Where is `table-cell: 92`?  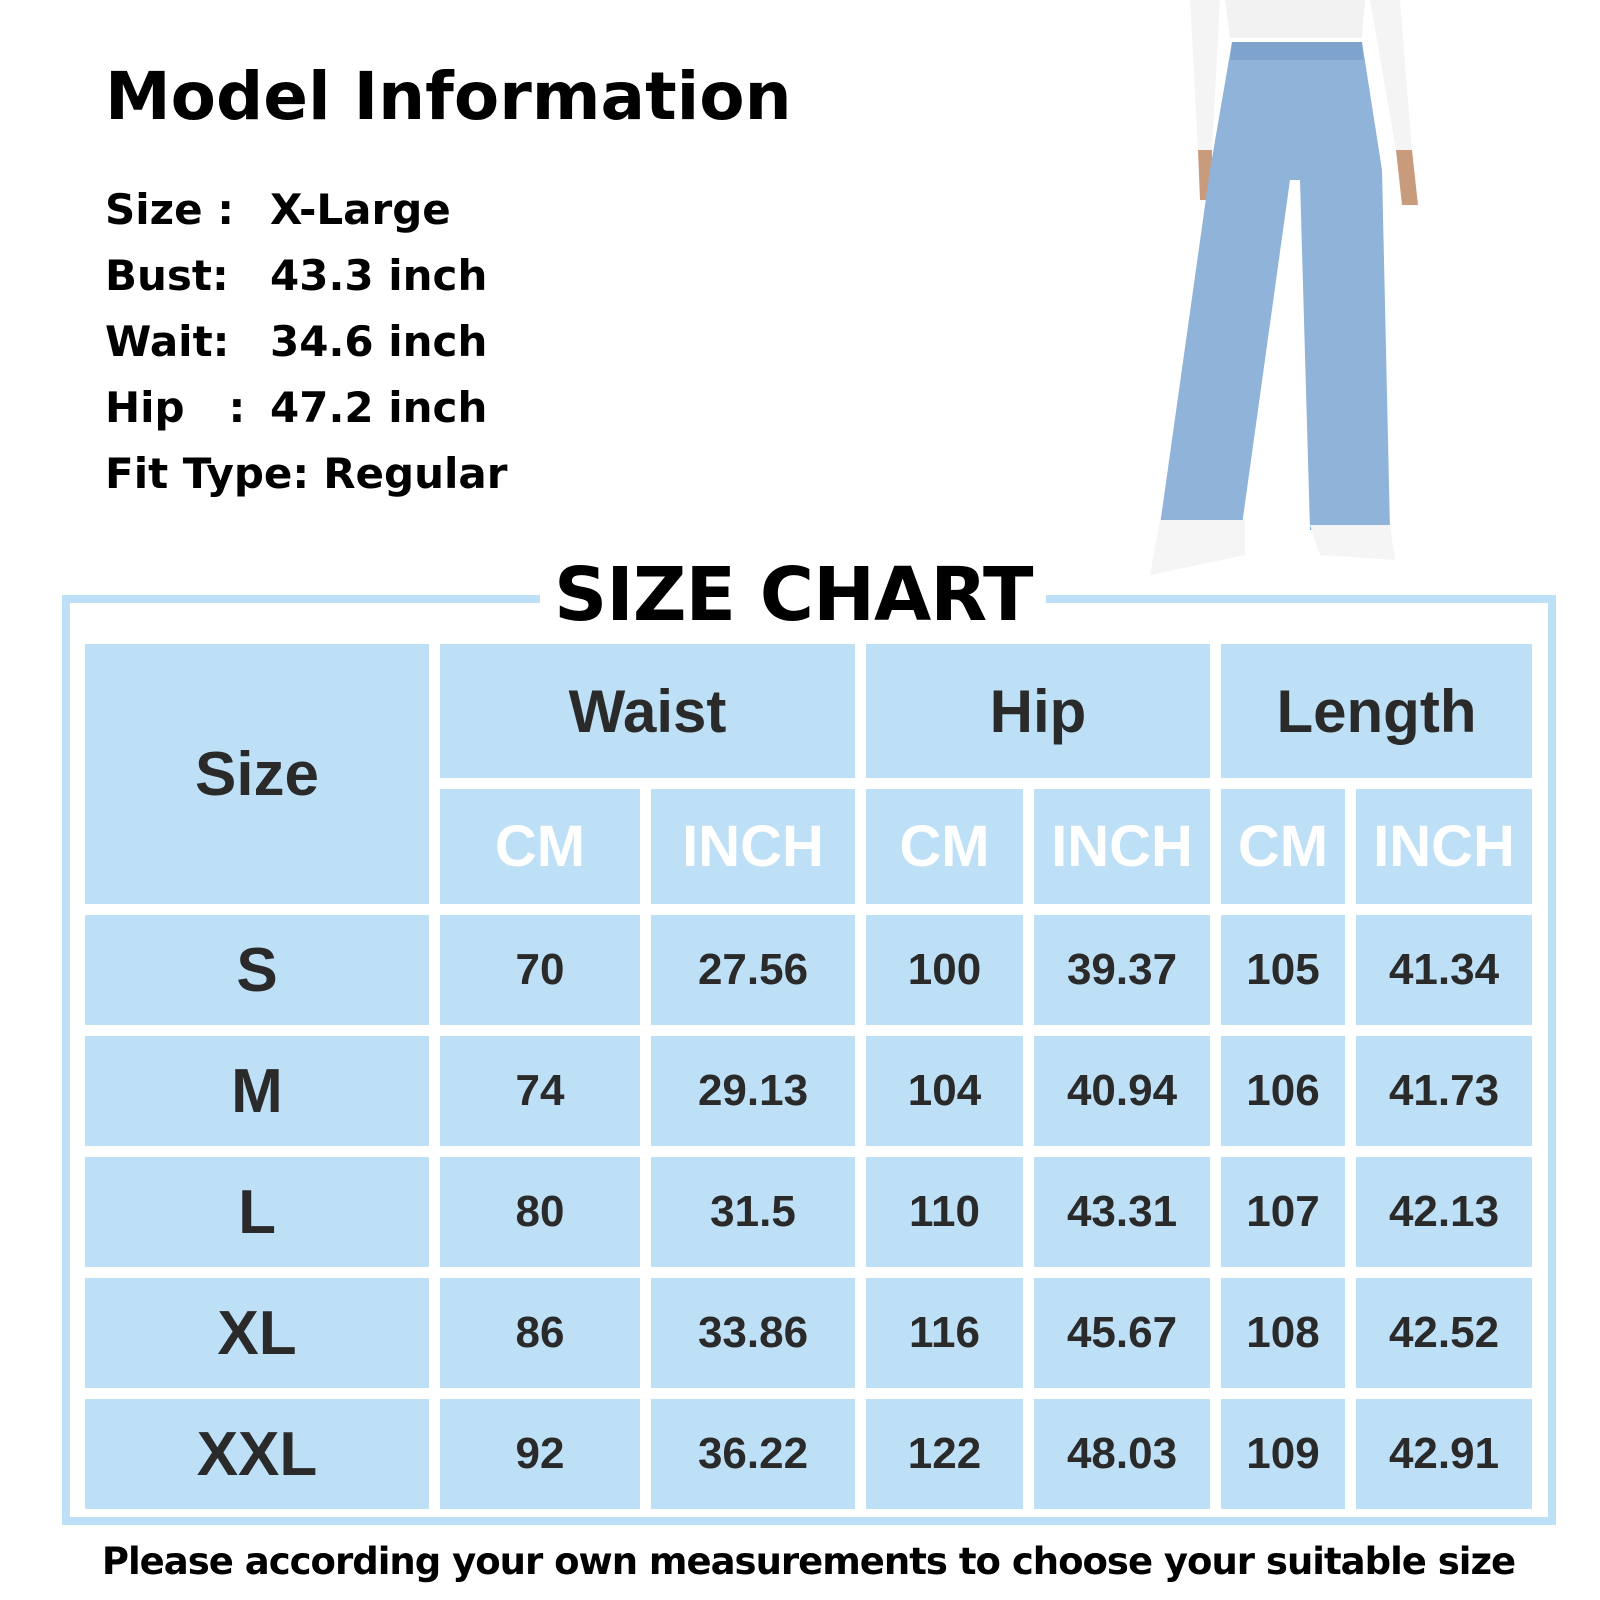
table-cell: 92 is located at coordinates (540, 1454).